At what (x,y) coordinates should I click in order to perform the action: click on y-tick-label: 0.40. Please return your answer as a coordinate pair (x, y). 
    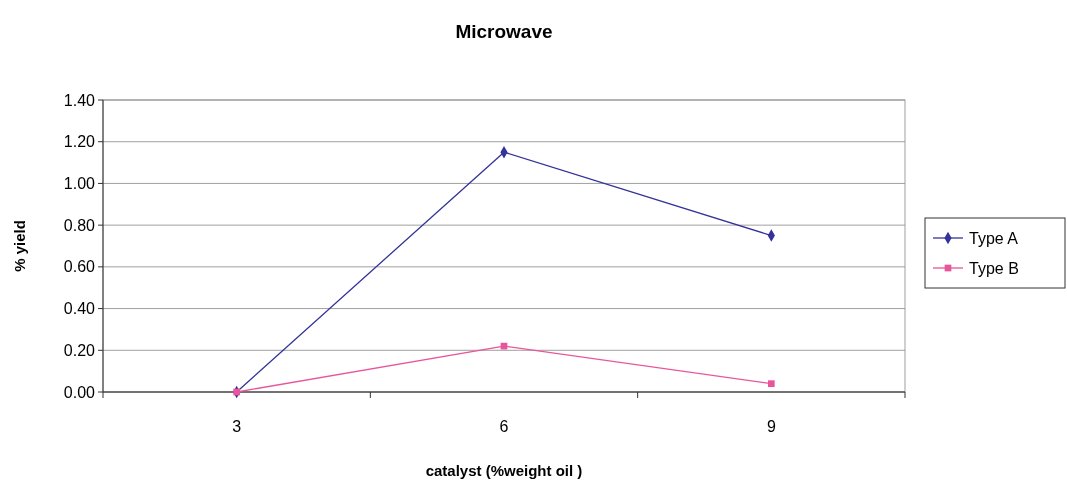
    Looking at the image, I should click on (79, 309).